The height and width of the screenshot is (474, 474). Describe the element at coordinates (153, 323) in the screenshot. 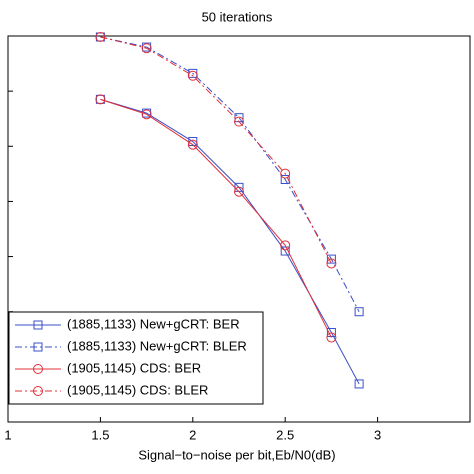

I see `legend-label: (1885,1133) New+gCRT: BER` at that location.